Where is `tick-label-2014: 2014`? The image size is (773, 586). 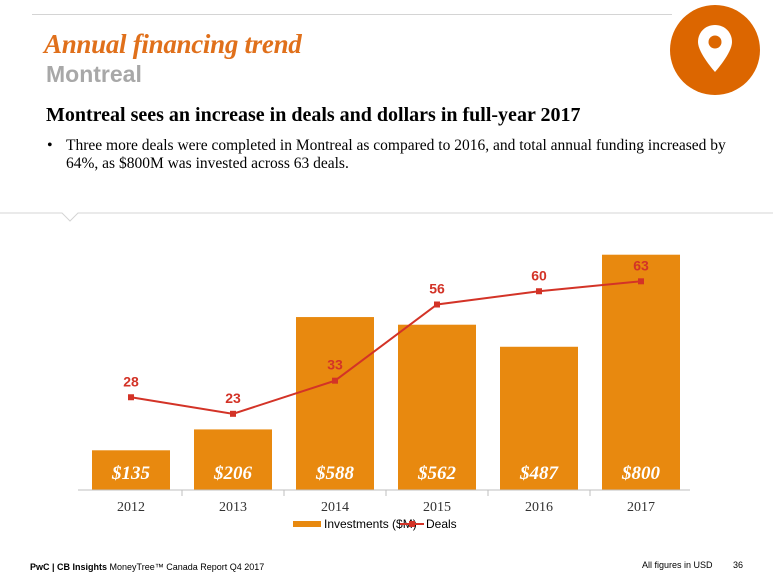
tick-label-2014: 2014 is located at coordinates (335, 507).